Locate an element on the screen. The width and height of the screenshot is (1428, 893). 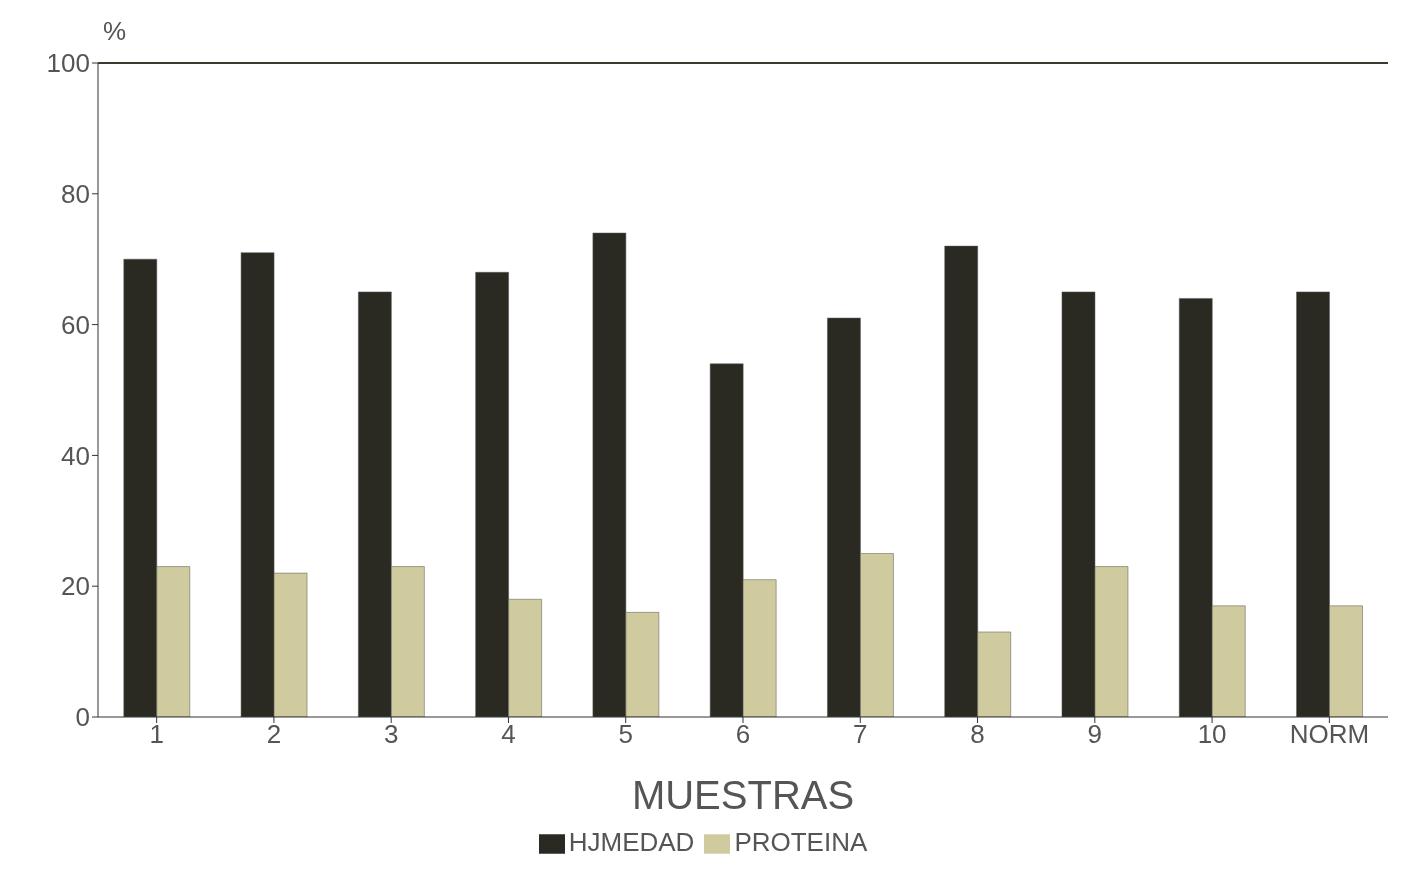
x-tick-label: 3 is located at coordinates (391, 734).